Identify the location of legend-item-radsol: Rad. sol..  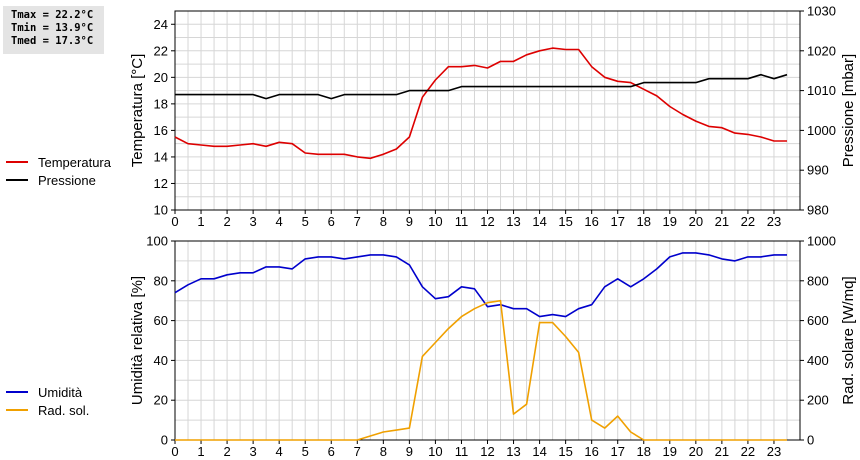
(47, 410).